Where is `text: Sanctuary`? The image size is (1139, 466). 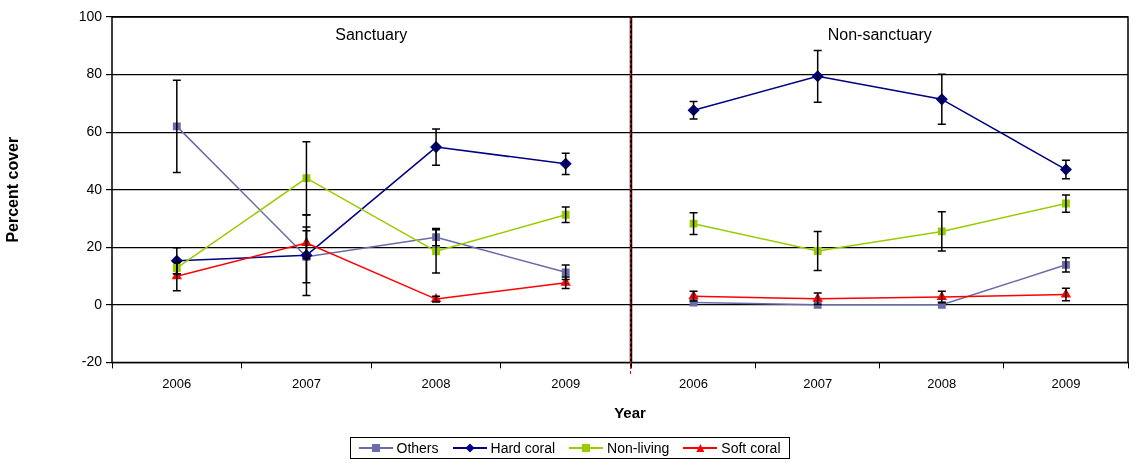
text: Sanctuary is located at coordinates (371, 35).